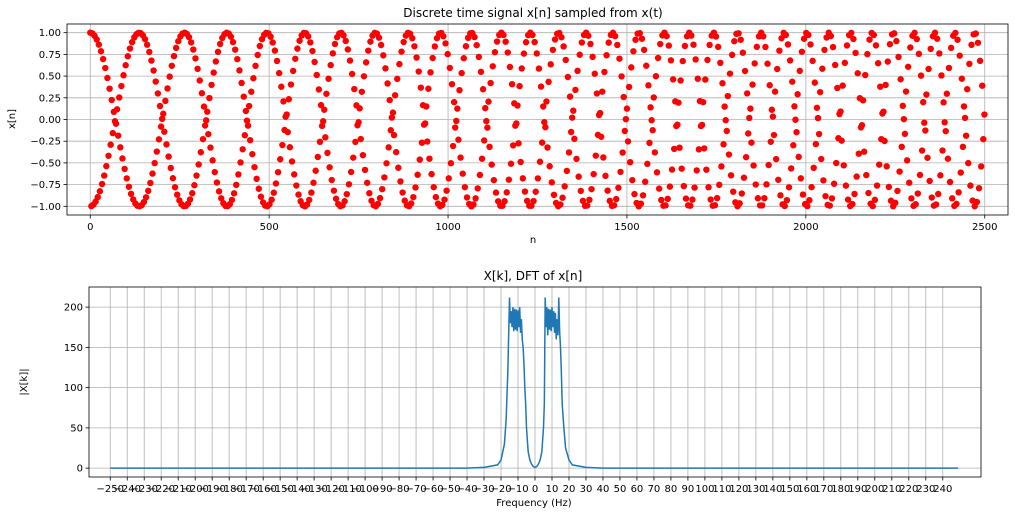 The image size is (1015, 516). I want to click on x-tick-label: 160, so click(806, 489).